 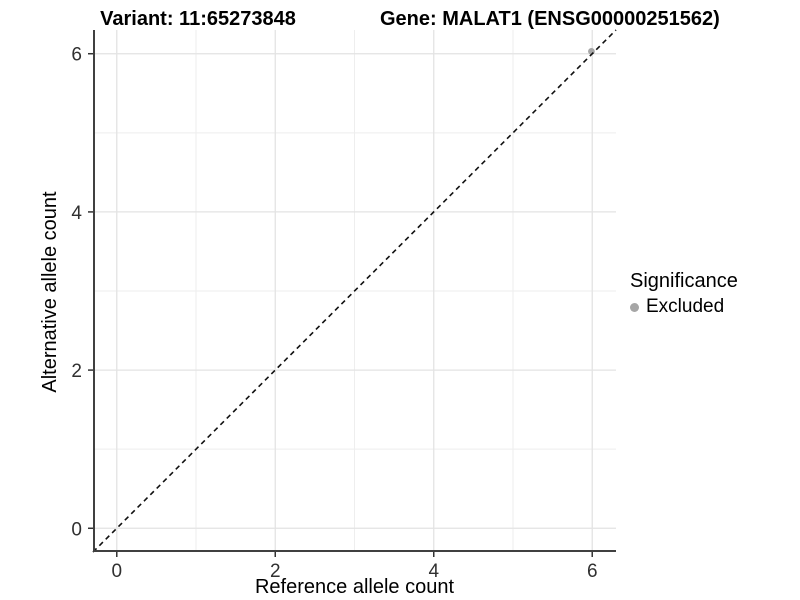 What do you see at coordinates (433, 571) in the screenshot?
I see `x-tick-label: 4` at bounding box center [433, 571].